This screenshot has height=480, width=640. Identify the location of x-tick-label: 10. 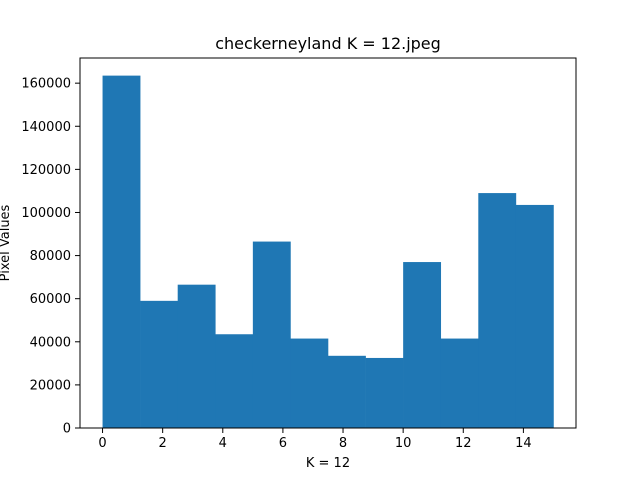
(403, 443).